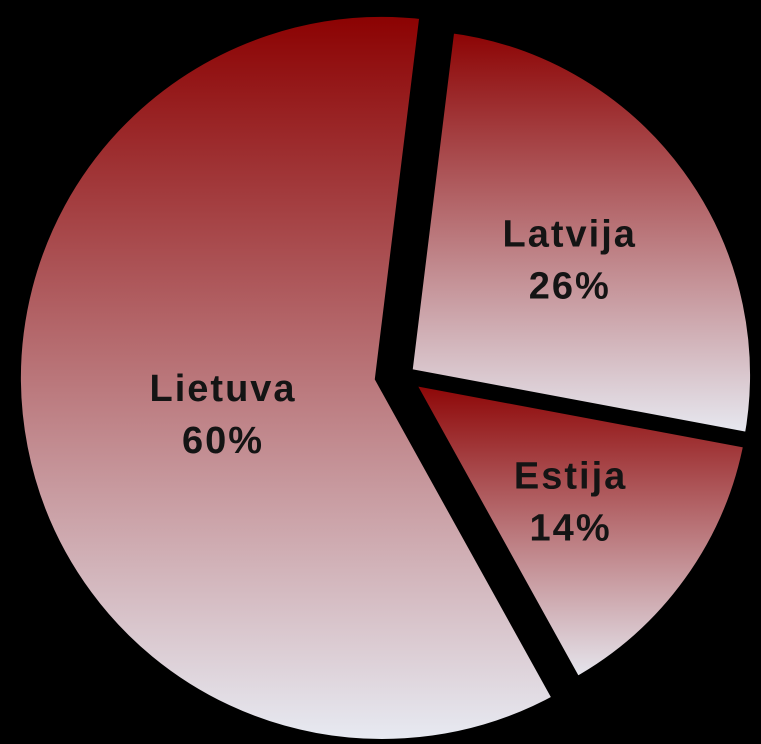 This screenshot has height=744, width=761. Describe the element at coordinates (570, 234) in the screenshot. I see `slice-label-latvija: Latvija` at that location.